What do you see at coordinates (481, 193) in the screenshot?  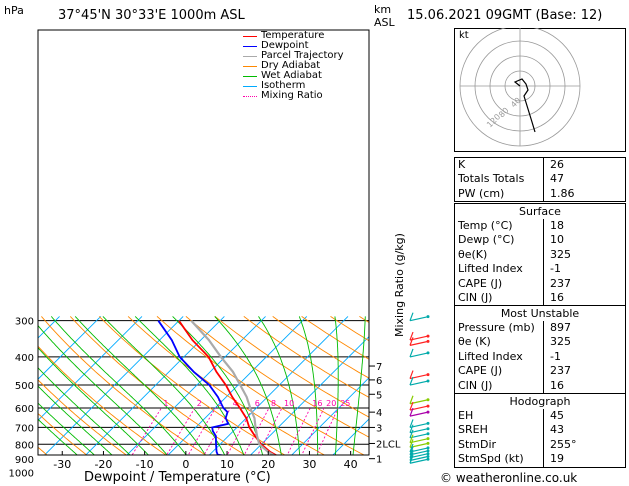 I see `index-label: PW (cm)` at bounding box center [481, 193].